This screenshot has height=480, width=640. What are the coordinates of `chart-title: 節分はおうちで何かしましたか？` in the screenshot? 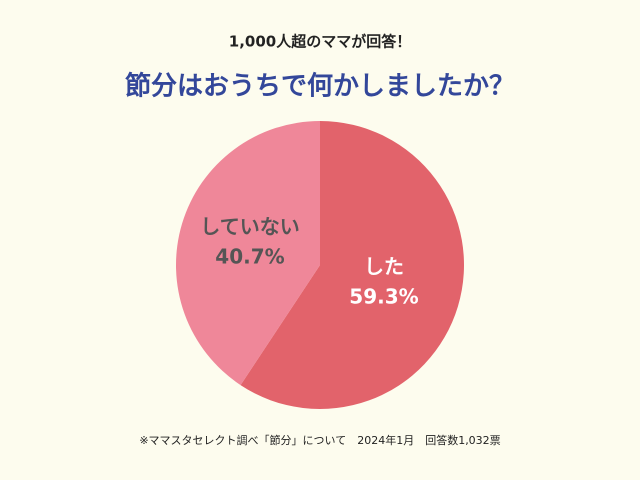 It's located at (320, 86).